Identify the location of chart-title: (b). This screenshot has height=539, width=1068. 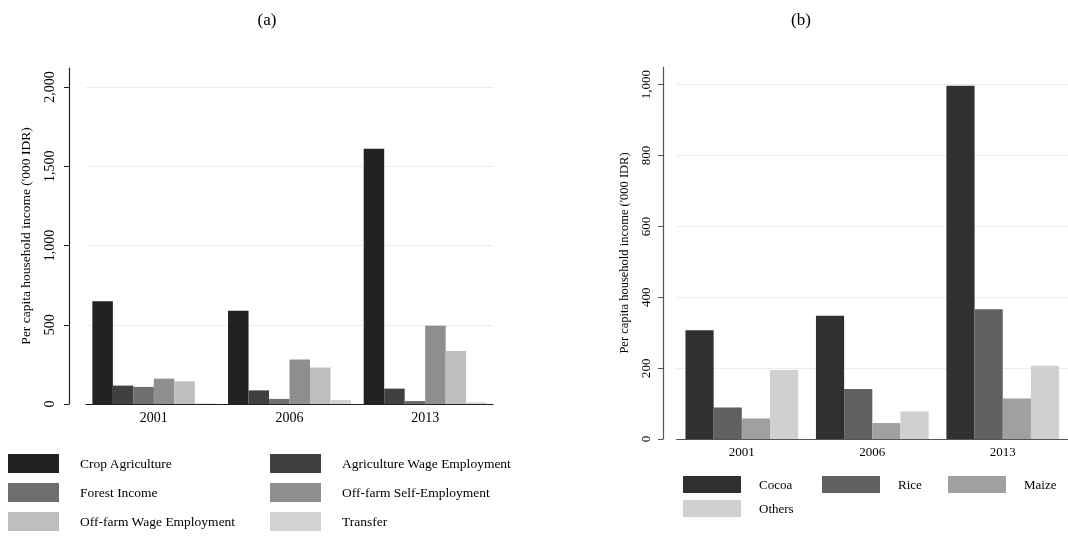
(801, 19).